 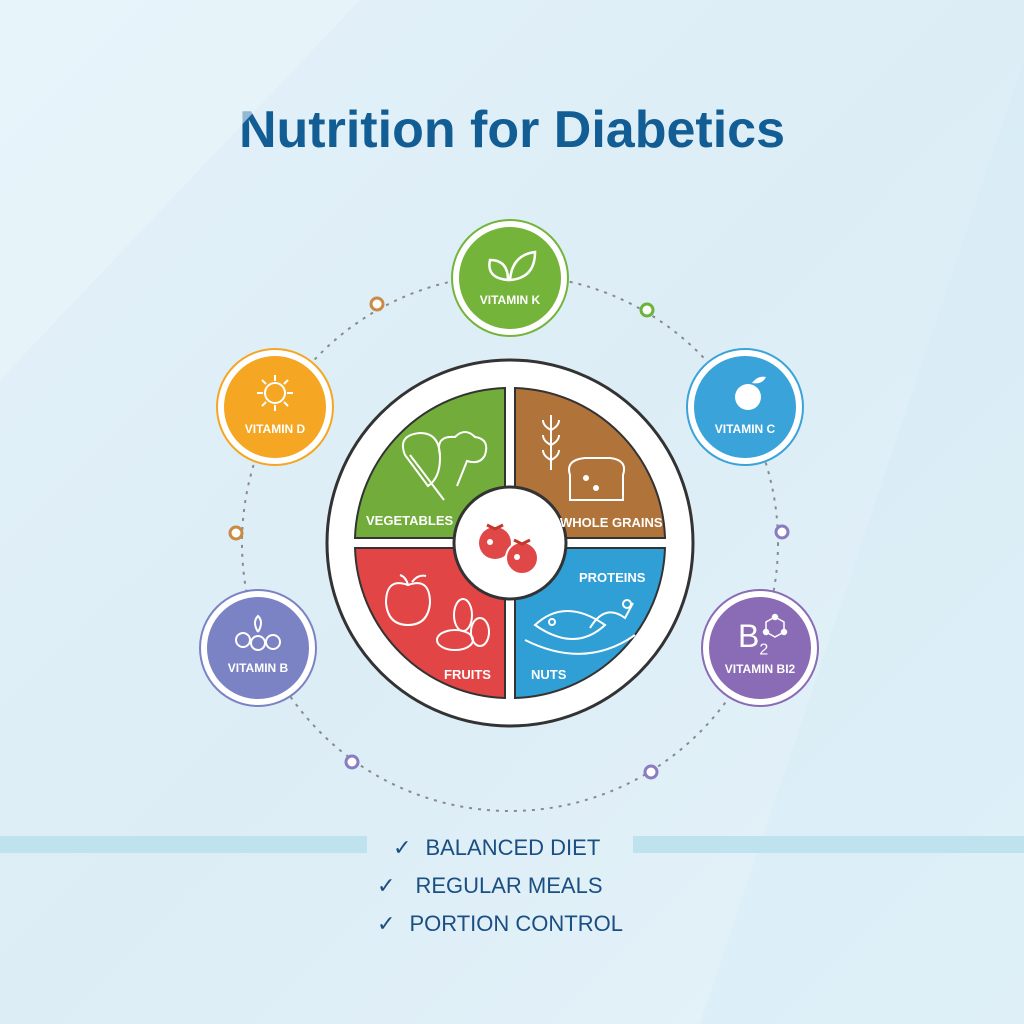 What do you see at coordinates (183, 844) in the screenshot?
I see `left-band` at bounding box center [183, 844].